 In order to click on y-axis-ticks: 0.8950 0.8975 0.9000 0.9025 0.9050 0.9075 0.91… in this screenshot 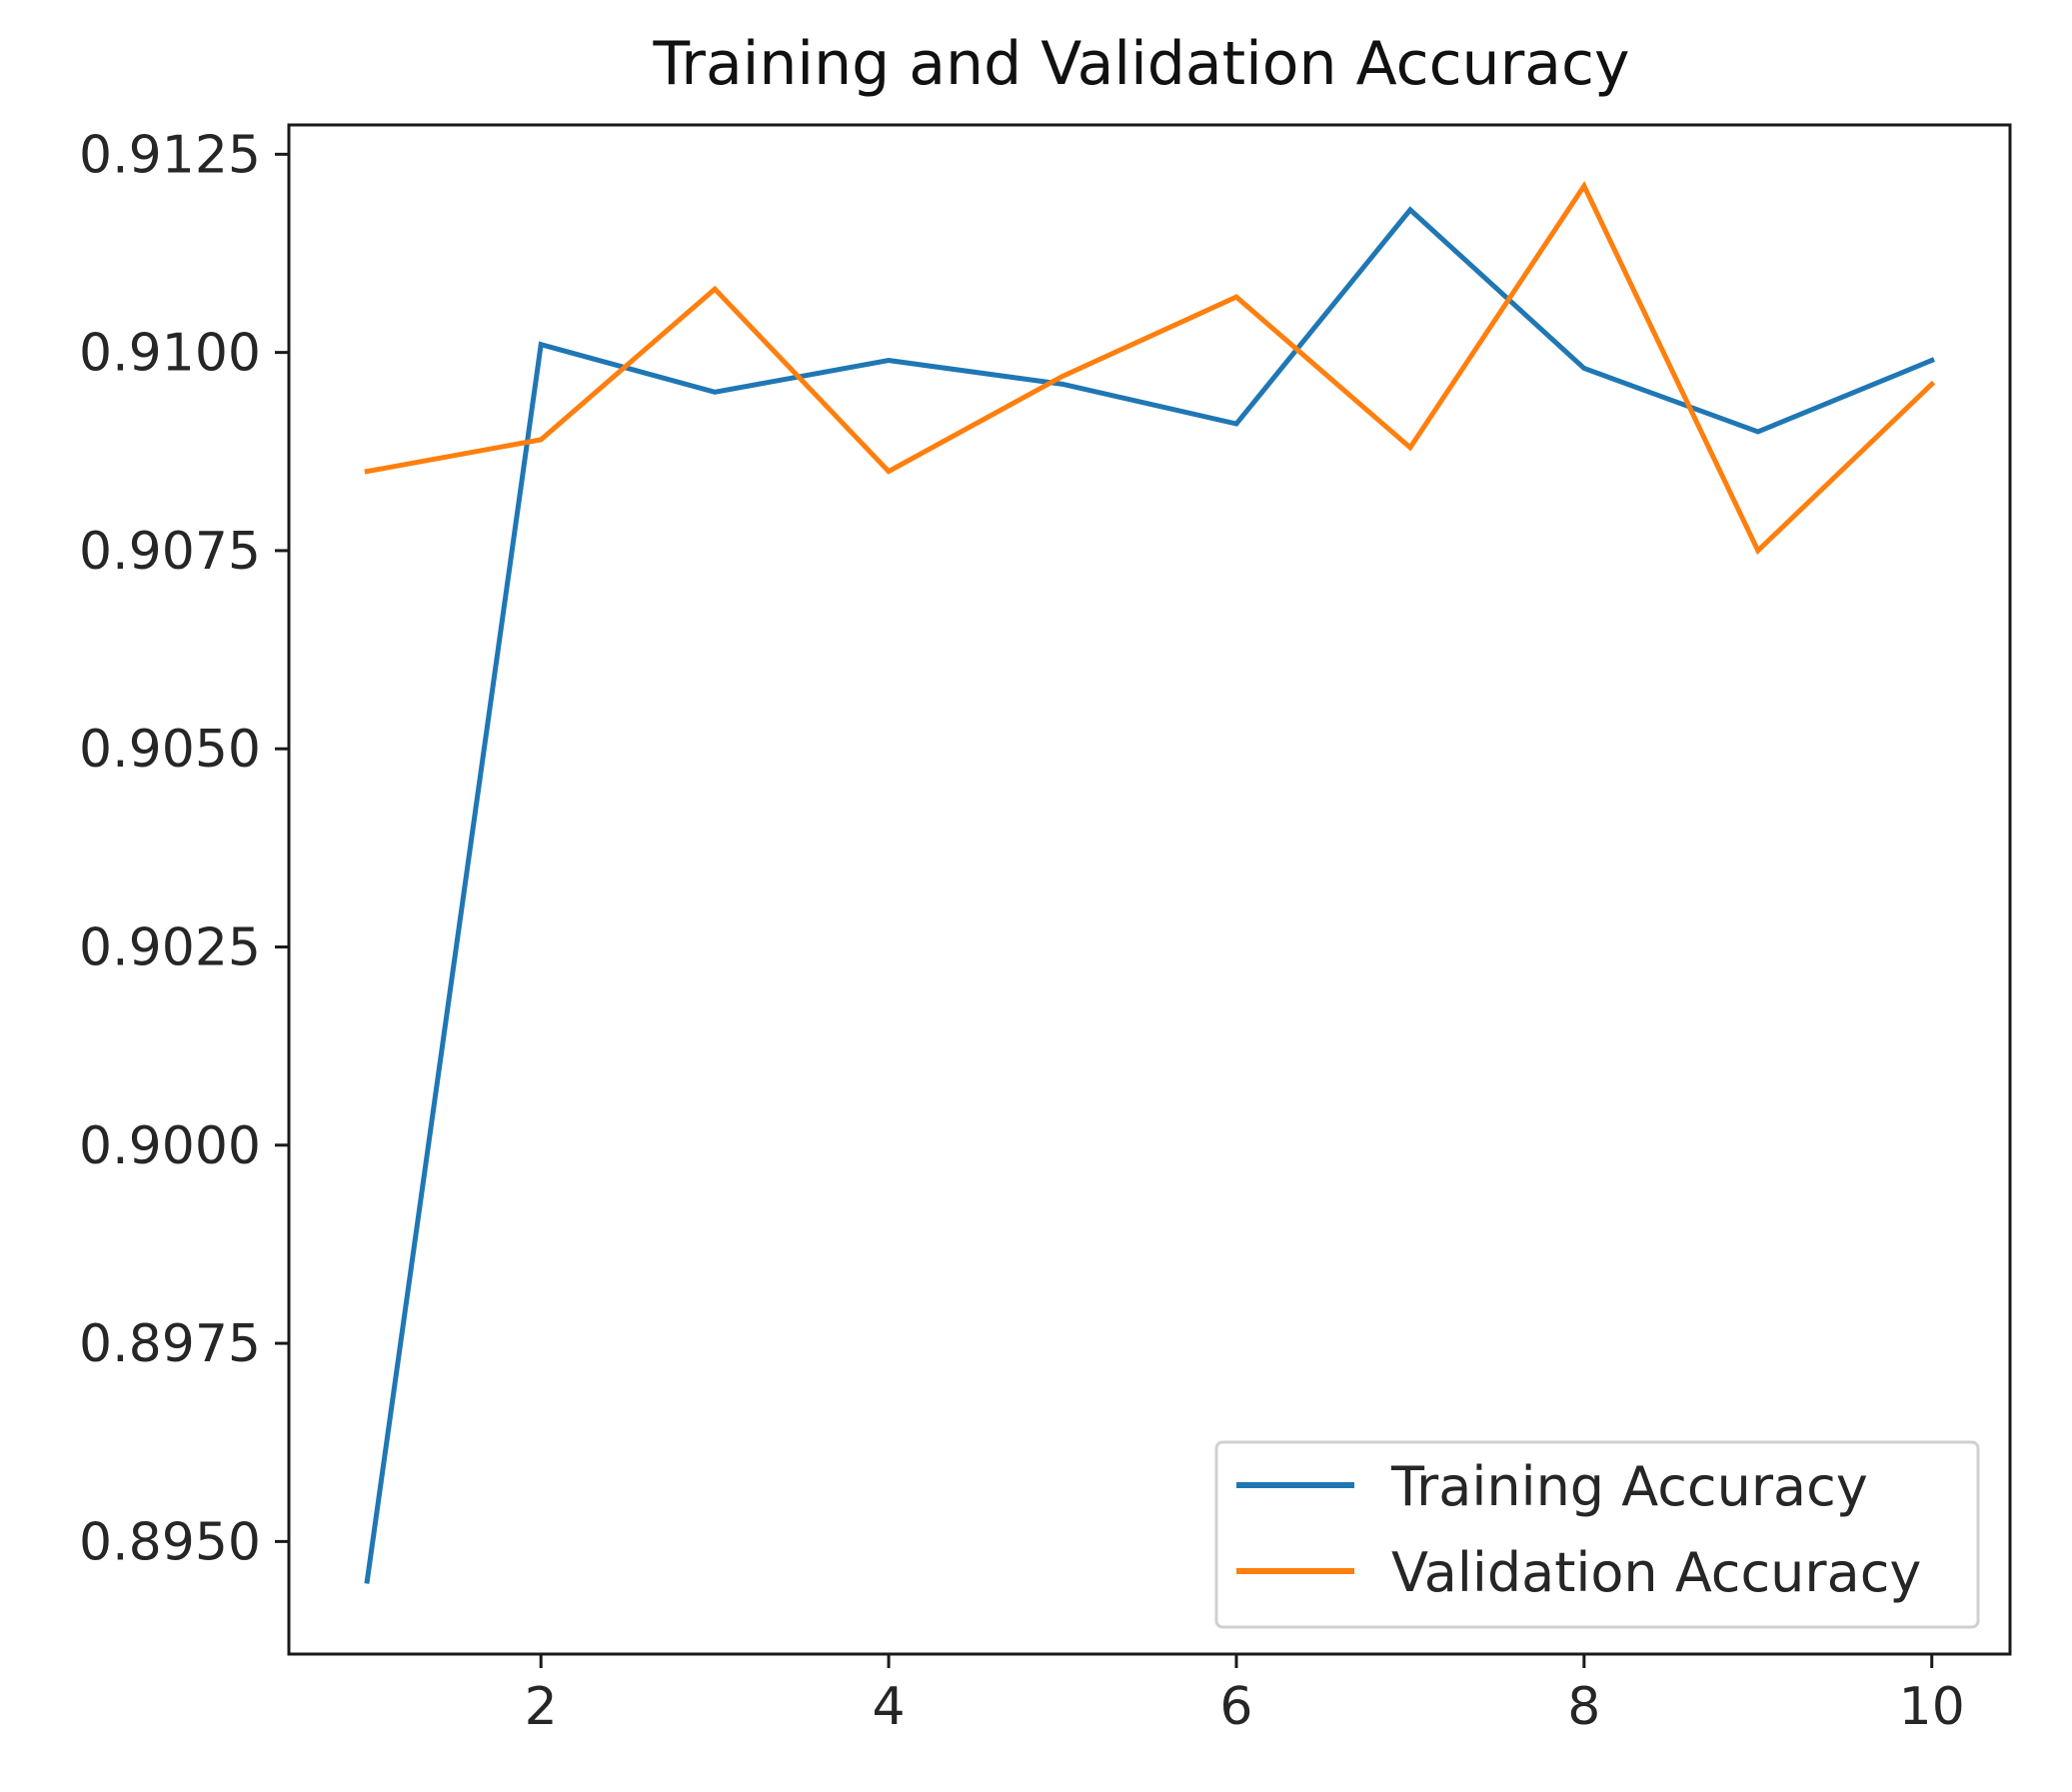, I will do `click(184, 849)`.